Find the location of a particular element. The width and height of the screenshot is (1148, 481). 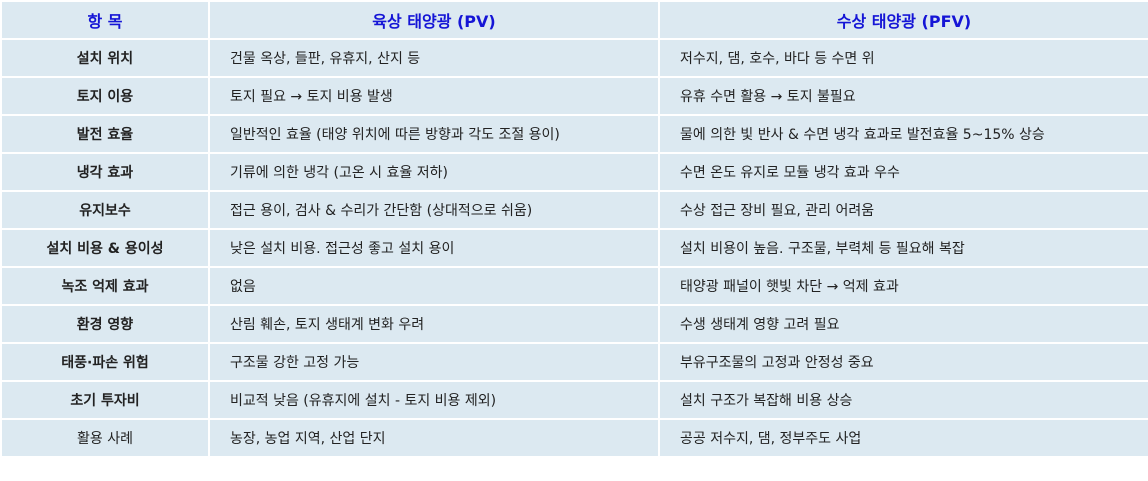

cell: 설치 비용이 높음. 구조물, 부력체 등 필요해 복잡 is located at coordinates (903, 248).